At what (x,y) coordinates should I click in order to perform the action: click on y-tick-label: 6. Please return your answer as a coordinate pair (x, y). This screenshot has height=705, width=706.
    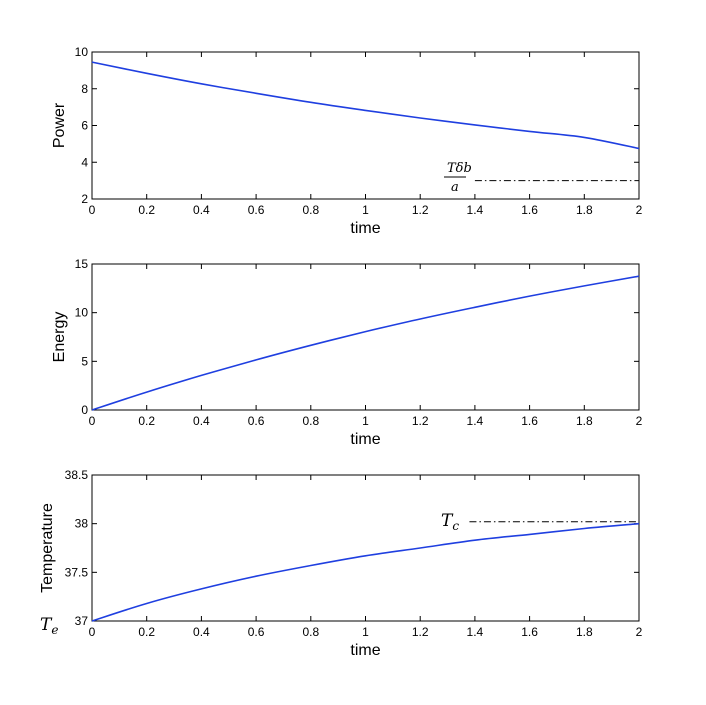
    Looking at the image, I should click on (84, 126).